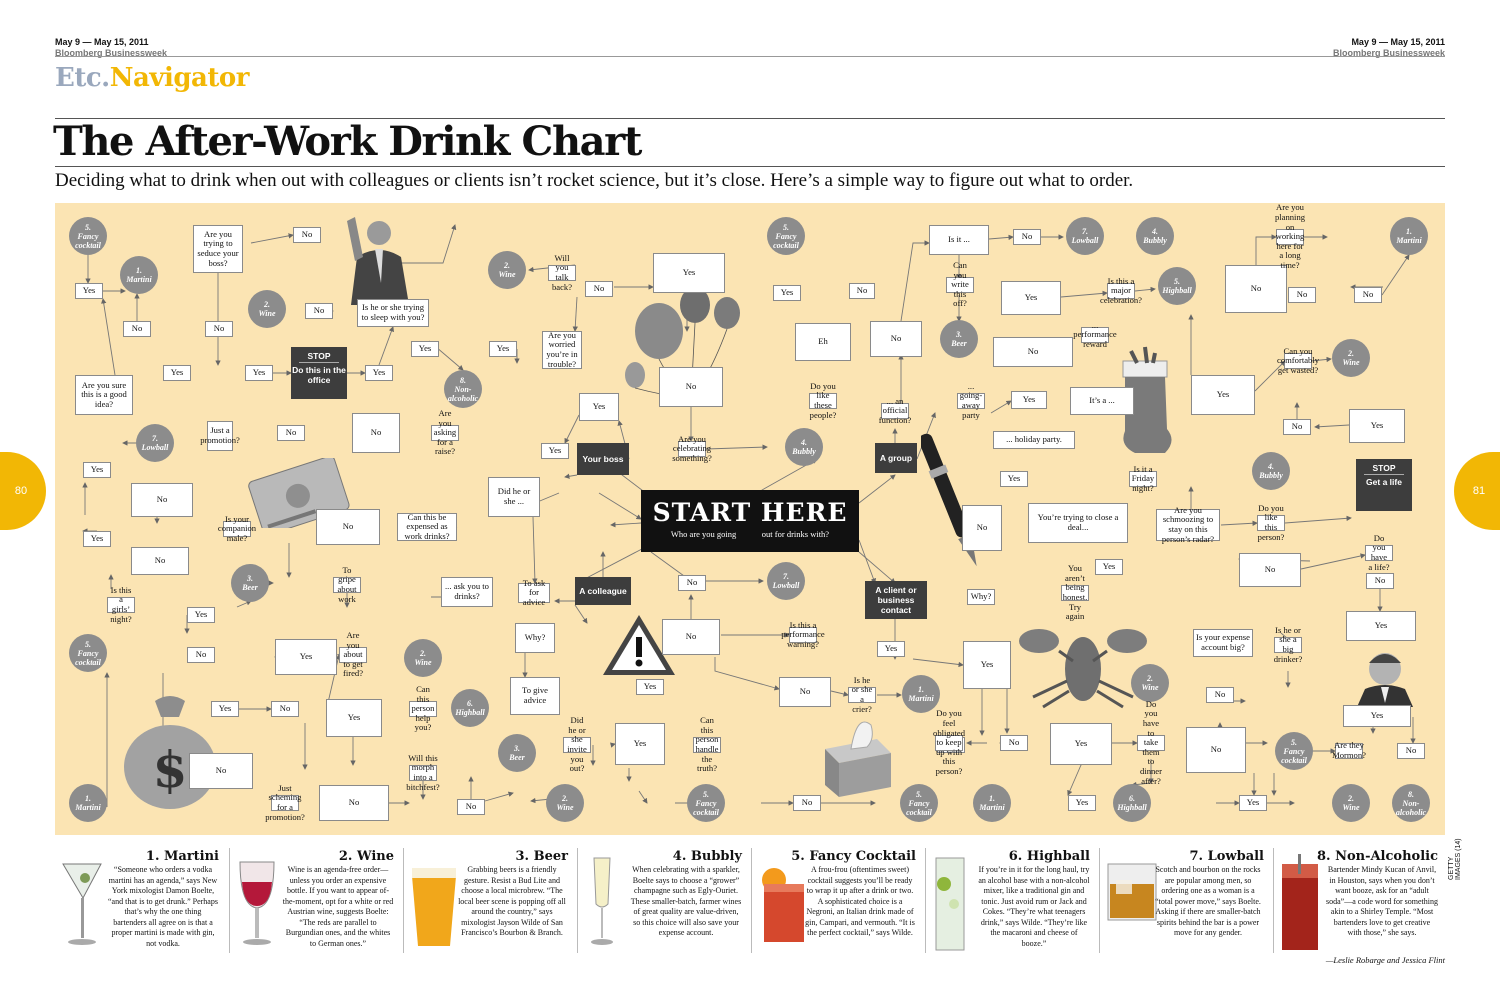 Image resolution: width=1500 pixels, height=1000 pixels. Describe the element at coordinates (703, 534) in the screenshot. I see `start-sub-left: Who are you going` at that location.